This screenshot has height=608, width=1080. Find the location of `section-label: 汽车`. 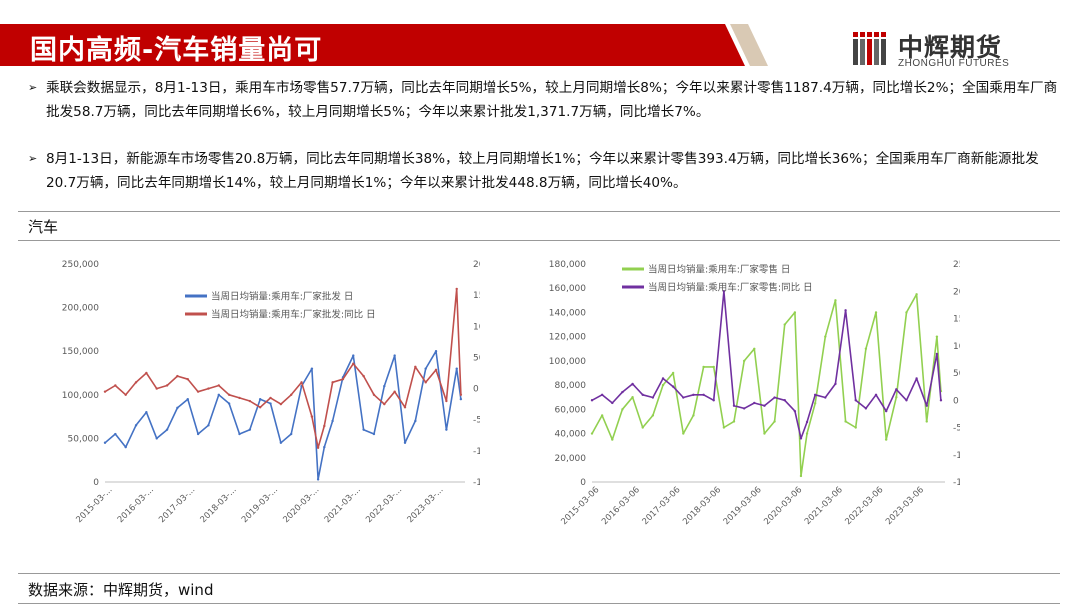

section-label: 汽车 is located at coordinates (43, 227).